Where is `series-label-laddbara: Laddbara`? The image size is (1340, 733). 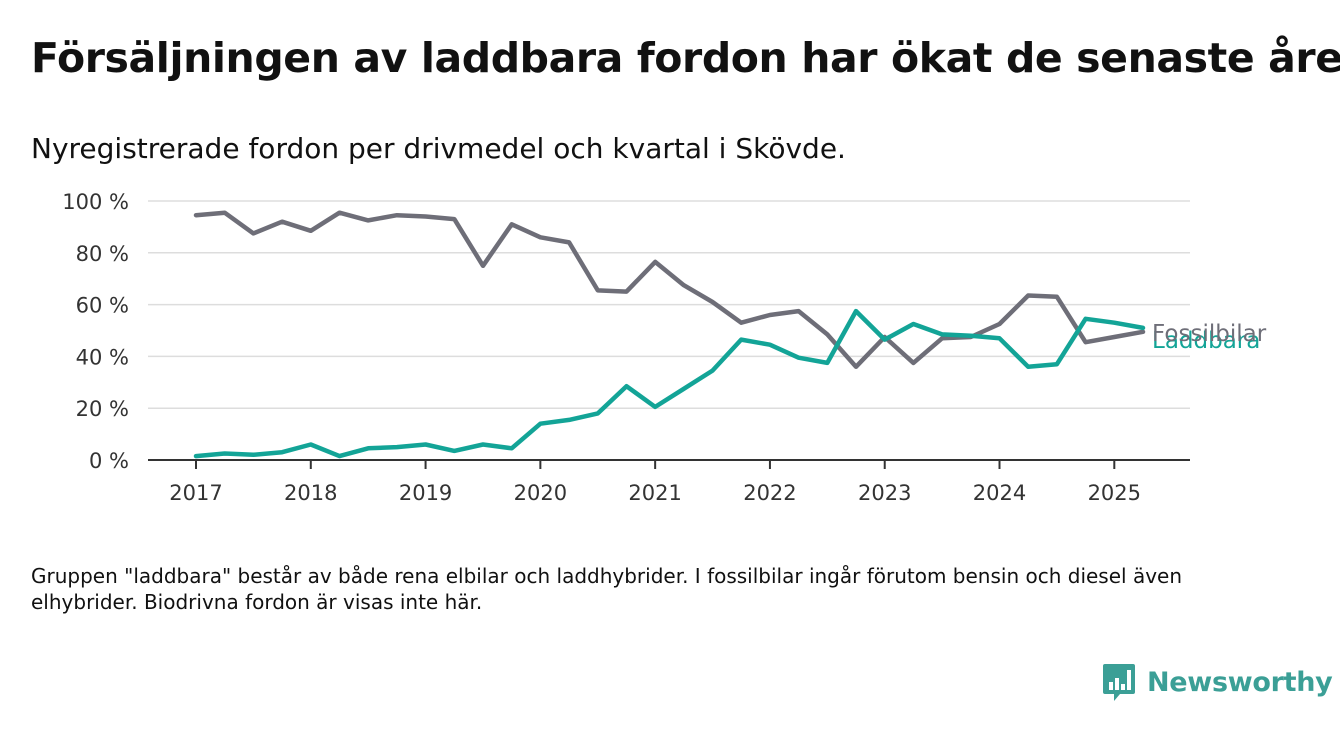
series-label-laddbara: Laddbara is located at coordinates (1206, 341).